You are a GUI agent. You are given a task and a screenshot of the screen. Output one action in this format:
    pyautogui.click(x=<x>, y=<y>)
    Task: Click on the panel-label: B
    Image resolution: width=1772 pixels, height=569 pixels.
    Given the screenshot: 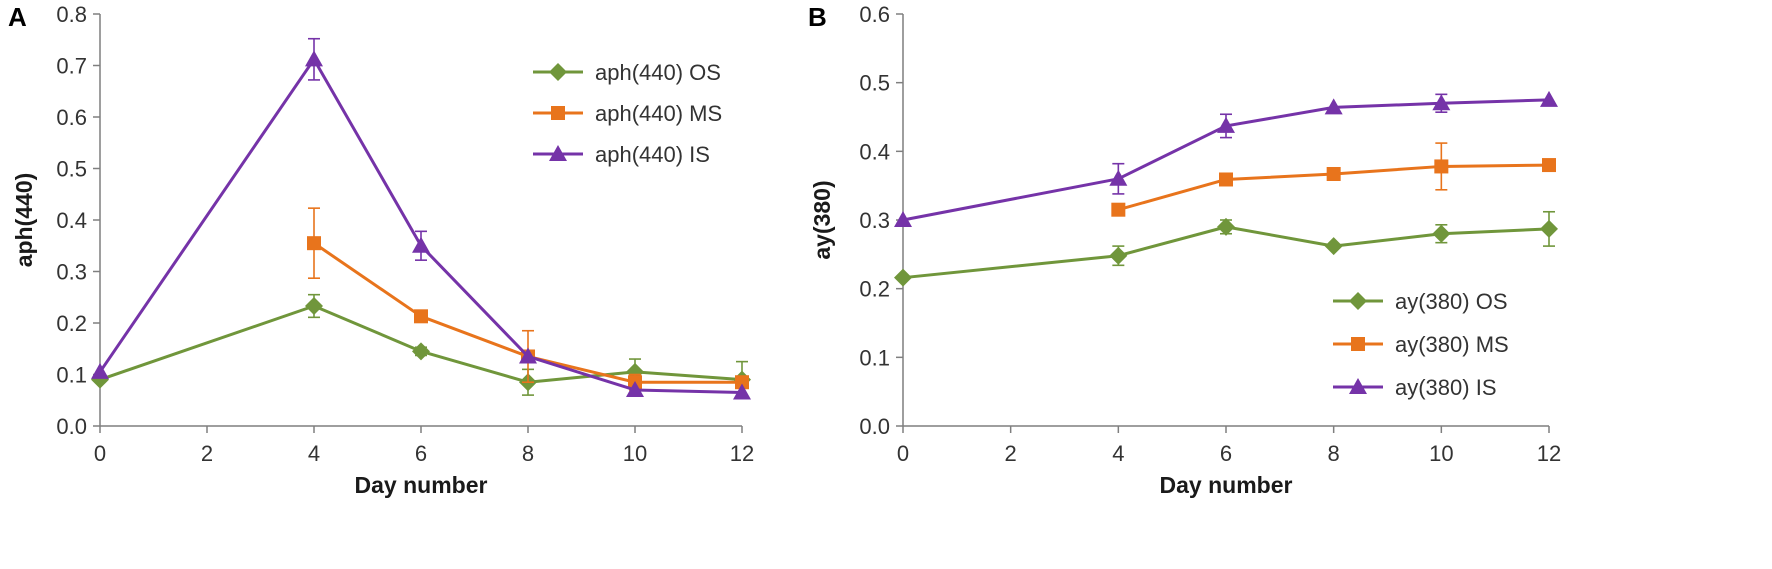 What is the action you would take?
    pyautogui.click(x=817, y=17)
    